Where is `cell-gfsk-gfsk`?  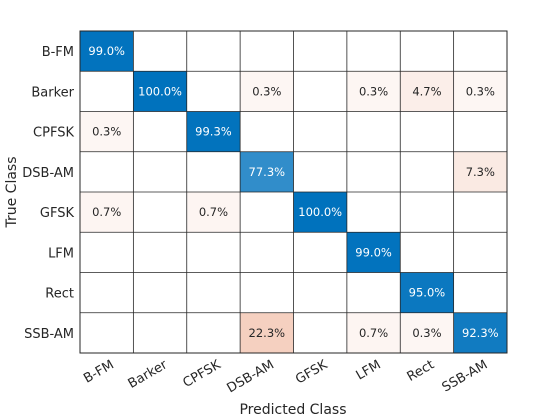 cell-gfsk-gfsk is located at coordinates (320, 212).